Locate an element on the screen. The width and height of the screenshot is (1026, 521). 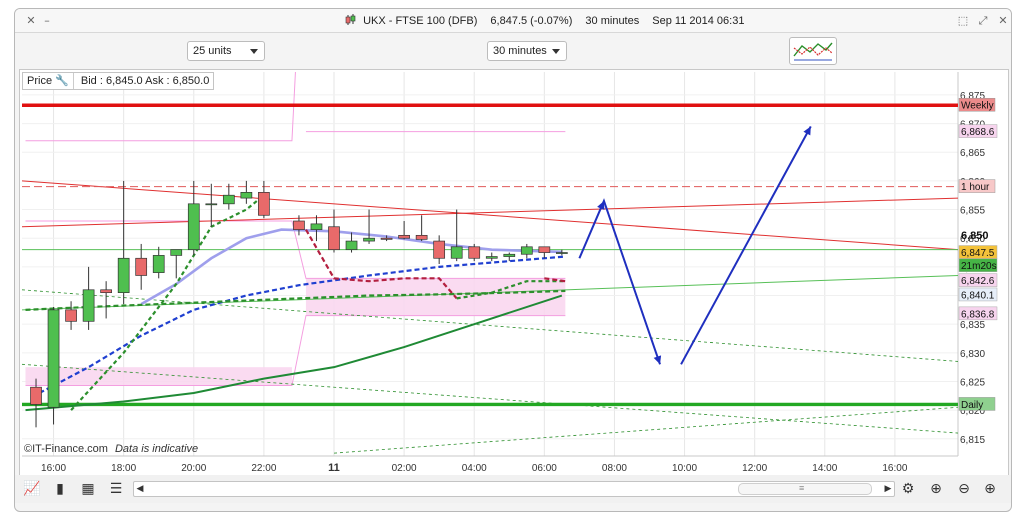
bottom-toolbar: 📈 ▮ ▦ ☰ ◀ ≡ ▶ ⚙ ⊕ ⊖ ⊕ is located at coordinates (513, 489).